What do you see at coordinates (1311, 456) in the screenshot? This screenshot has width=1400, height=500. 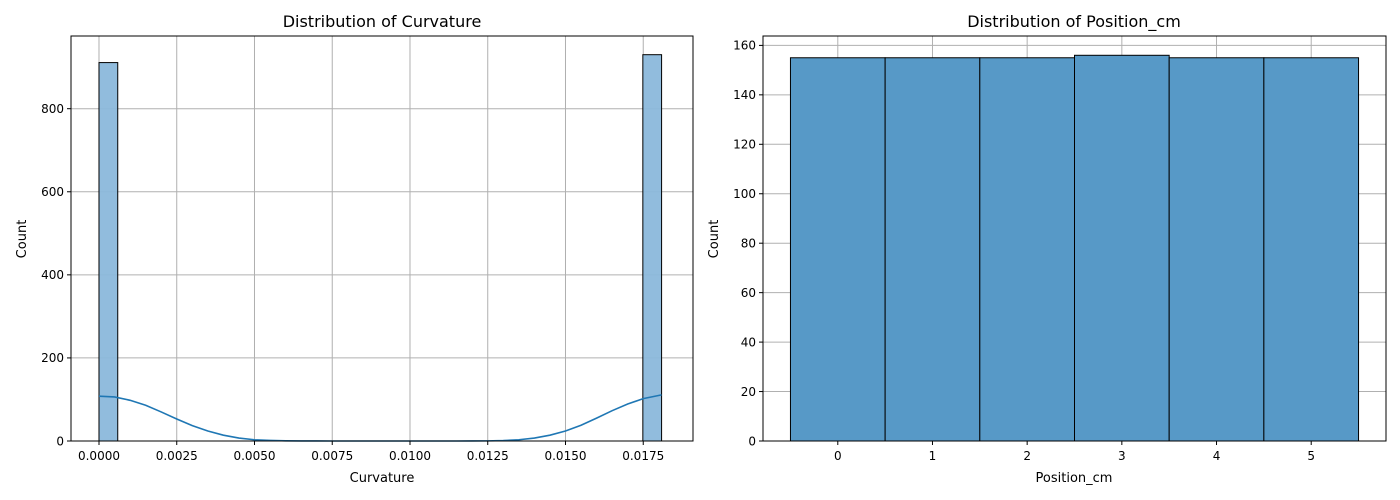 I see `position-x-tick-label: 5` at bounding box center [1311, 456].